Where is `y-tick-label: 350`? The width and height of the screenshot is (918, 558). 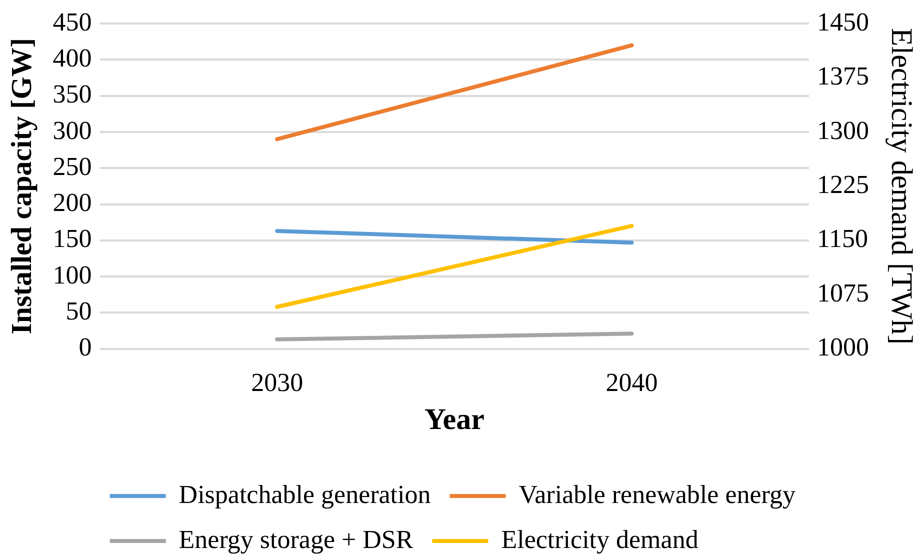
y-tick-label: 350 is located at coordinates (72, 94).